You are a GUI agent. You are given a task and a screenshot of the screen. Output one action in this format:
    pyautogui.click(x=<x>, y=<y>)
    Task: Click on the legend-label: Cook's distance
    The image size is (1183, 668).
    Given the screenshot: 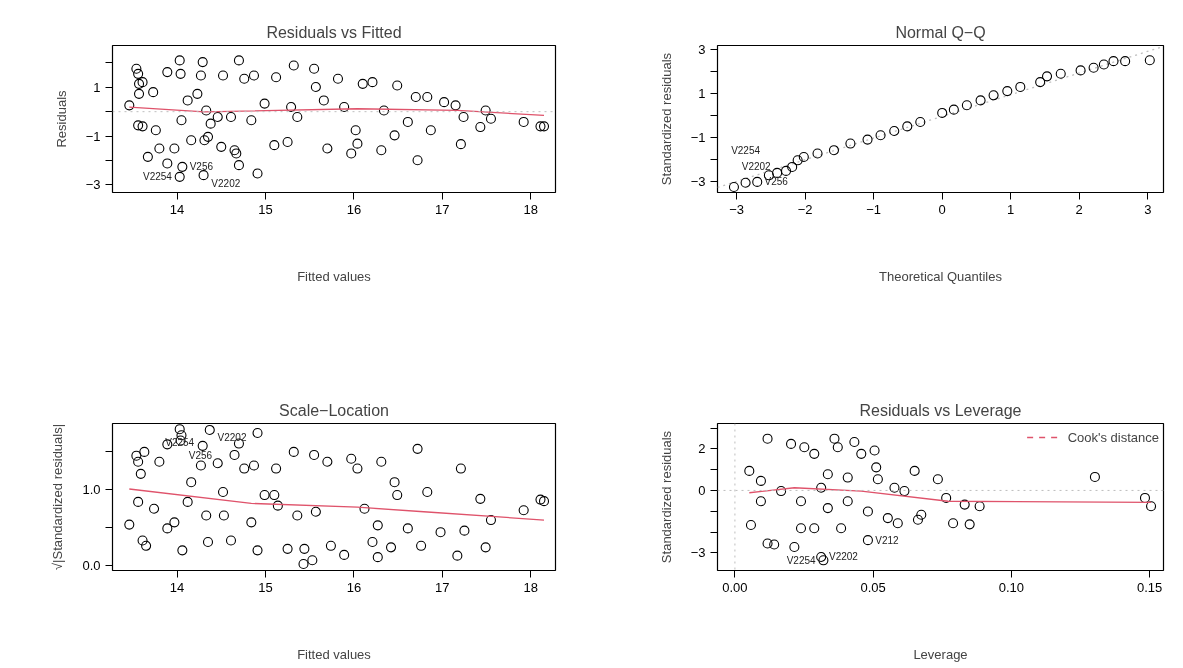 What is the action you would take?
    pyautogui.click(x=1113, y=437)
    